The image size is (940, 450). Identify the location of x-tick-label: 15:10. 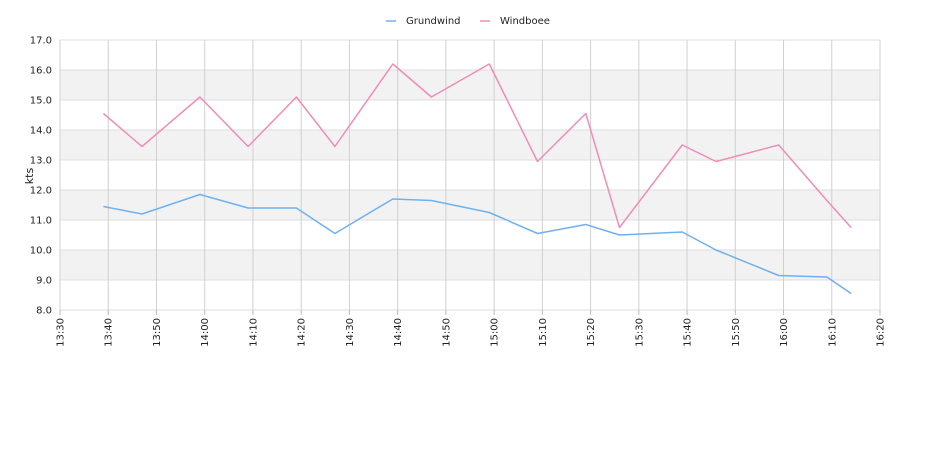
(543, 332).